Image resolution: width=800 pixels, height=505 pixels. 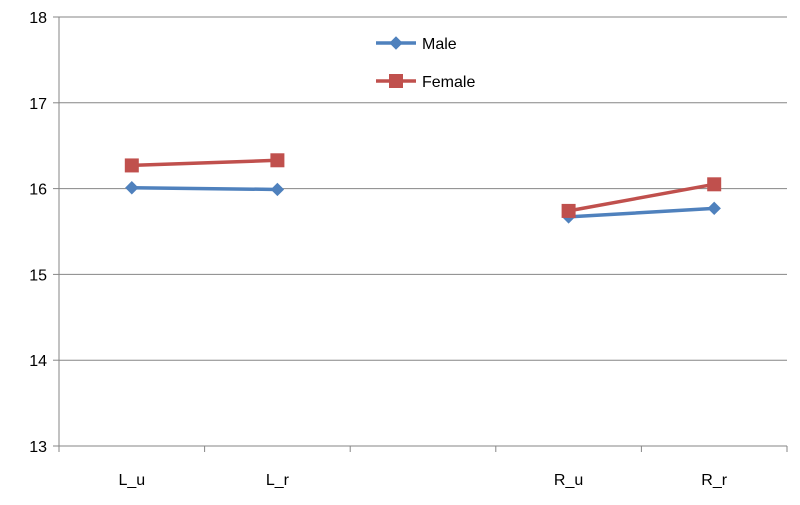 I want to click on legend-item-female: Female, so click(x=425, y=82).